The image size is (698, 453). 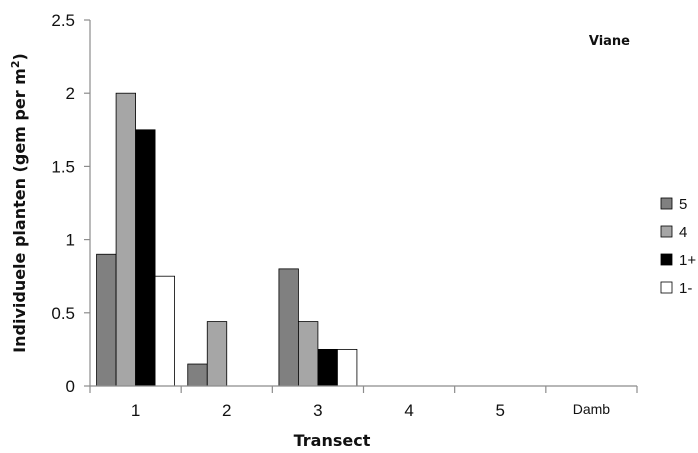 I want to click on legend-label: 5, so click(x=683, y=204).